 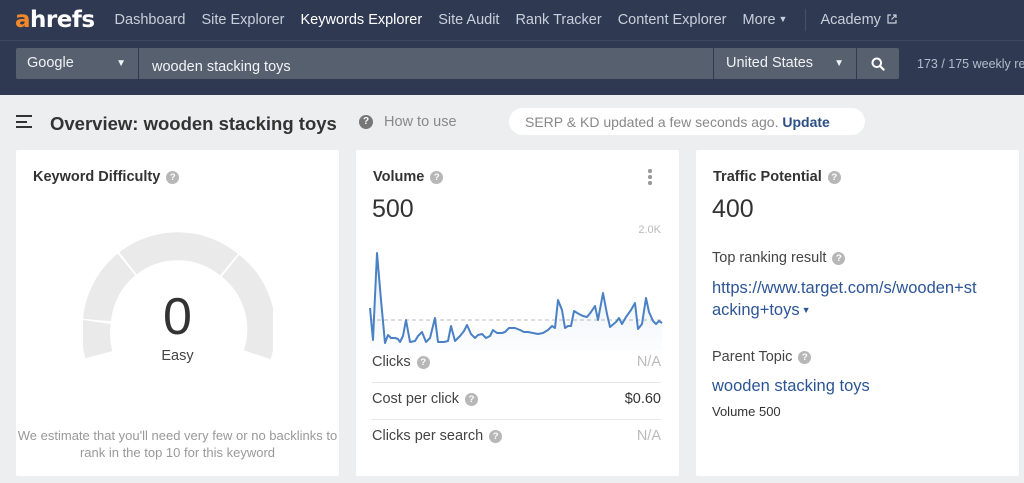 I want to click on nav-item-more: More ▼, so click(x=765, y=20).